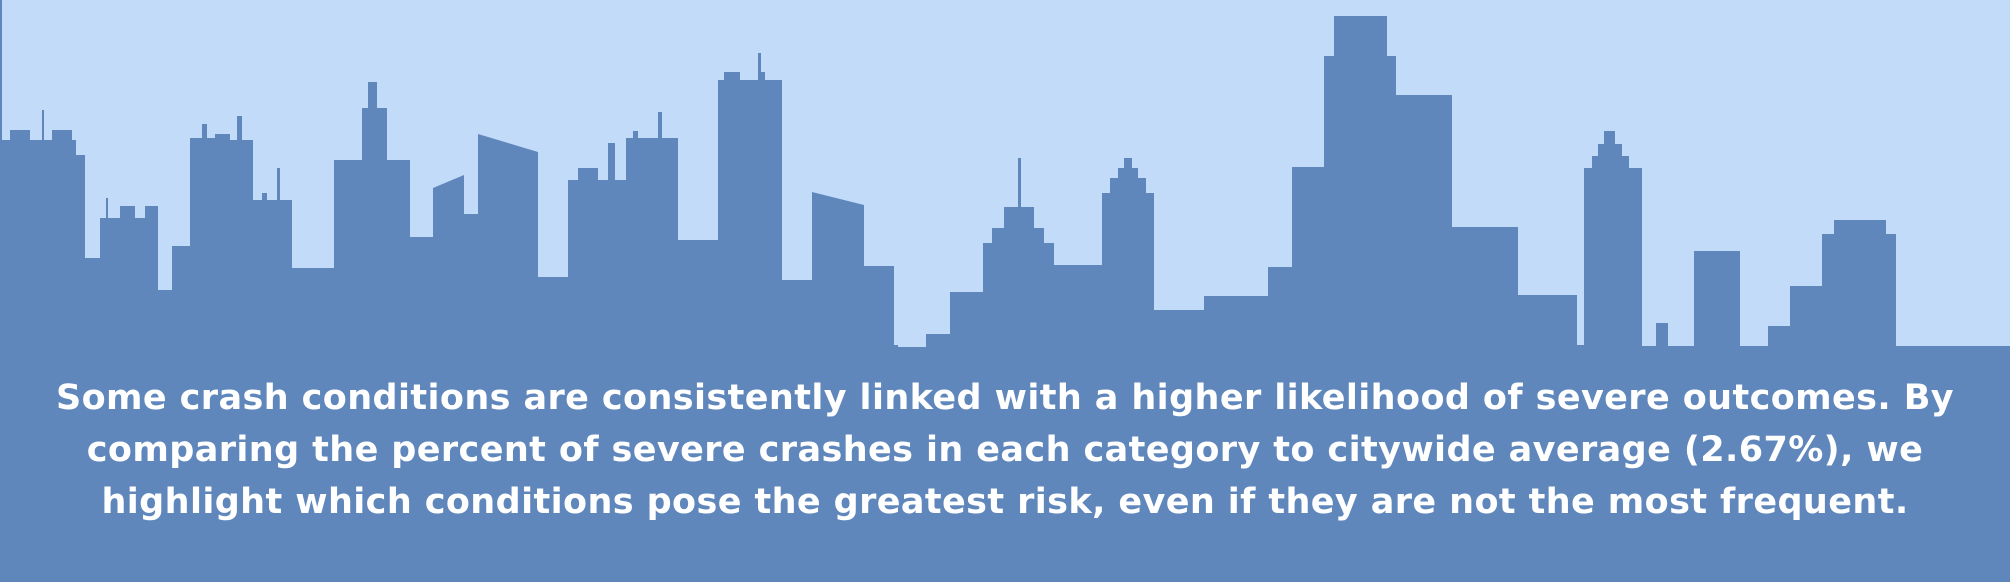 The height and width of the screenshot is (582, 2010). What do you see at coordinates (1, 75) in the screenshot?
I see `skyline-left-edge` at bounding box center [1, 75].